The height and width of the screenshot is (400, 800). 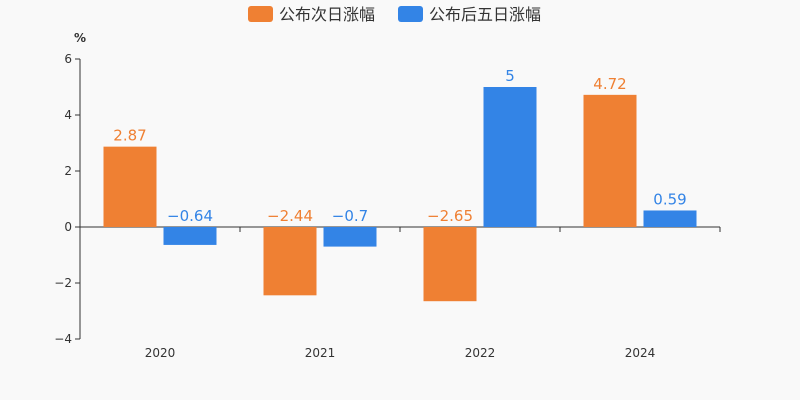 What do you see at coordinates (130, 186) in the screenshot?
I see `bar-next-day-2020` at bounding box center [130, 186].